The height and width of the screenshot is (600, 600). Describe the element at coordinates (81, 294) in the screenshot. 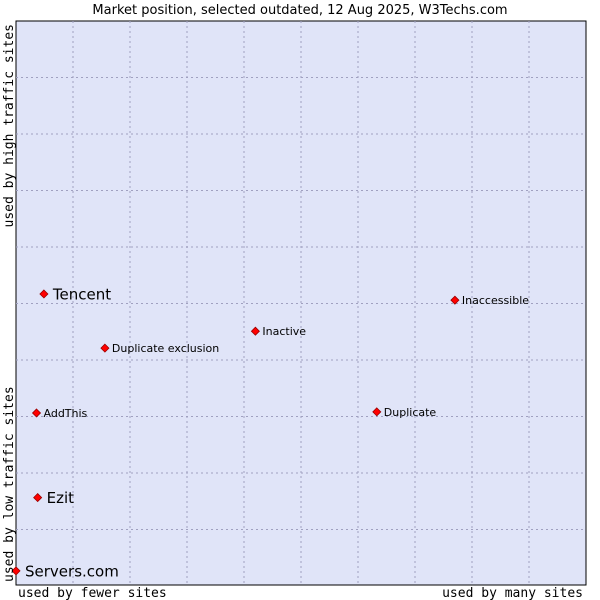

I see `data-point-label: Tencent` at that location.